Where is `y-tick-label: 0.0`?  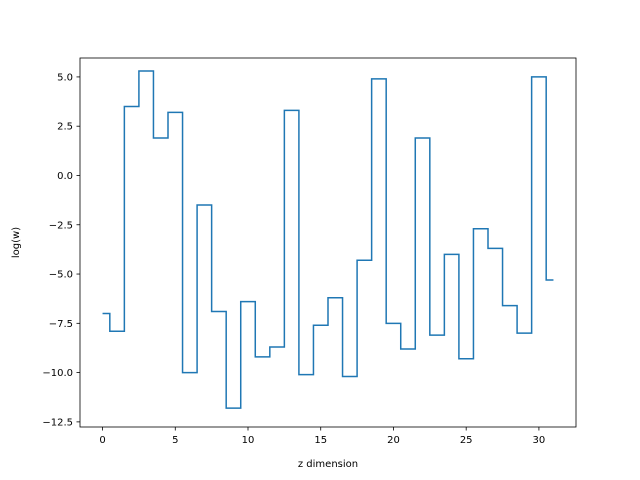
y-tick-label: 0.0 is located at coordinates (65, 176).